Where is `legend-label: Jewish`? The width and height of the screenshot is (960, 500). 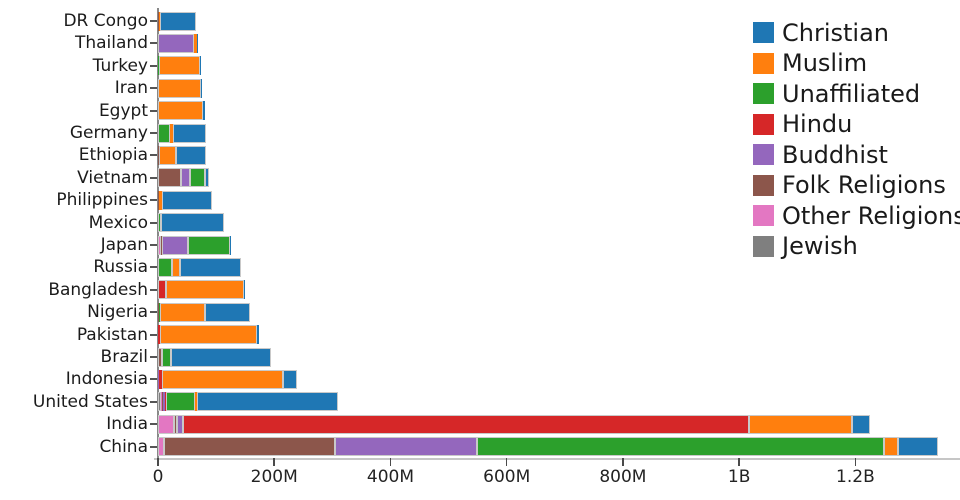
legend-label: Jewish is located at coordinates (820, 246).